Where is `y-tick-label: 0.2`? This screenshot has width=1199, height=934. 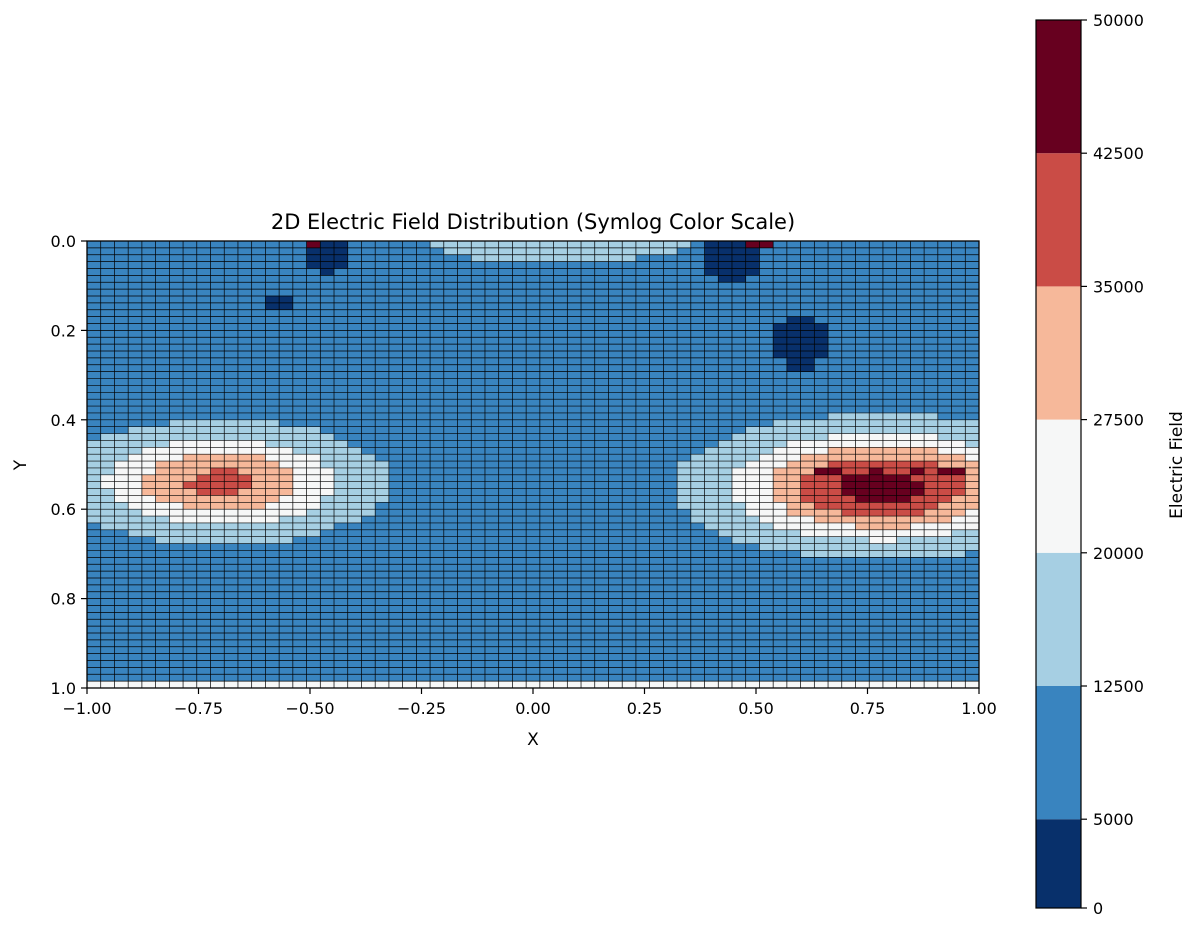 y-tick-label: 0.2 is located at coordinates (63, 330).